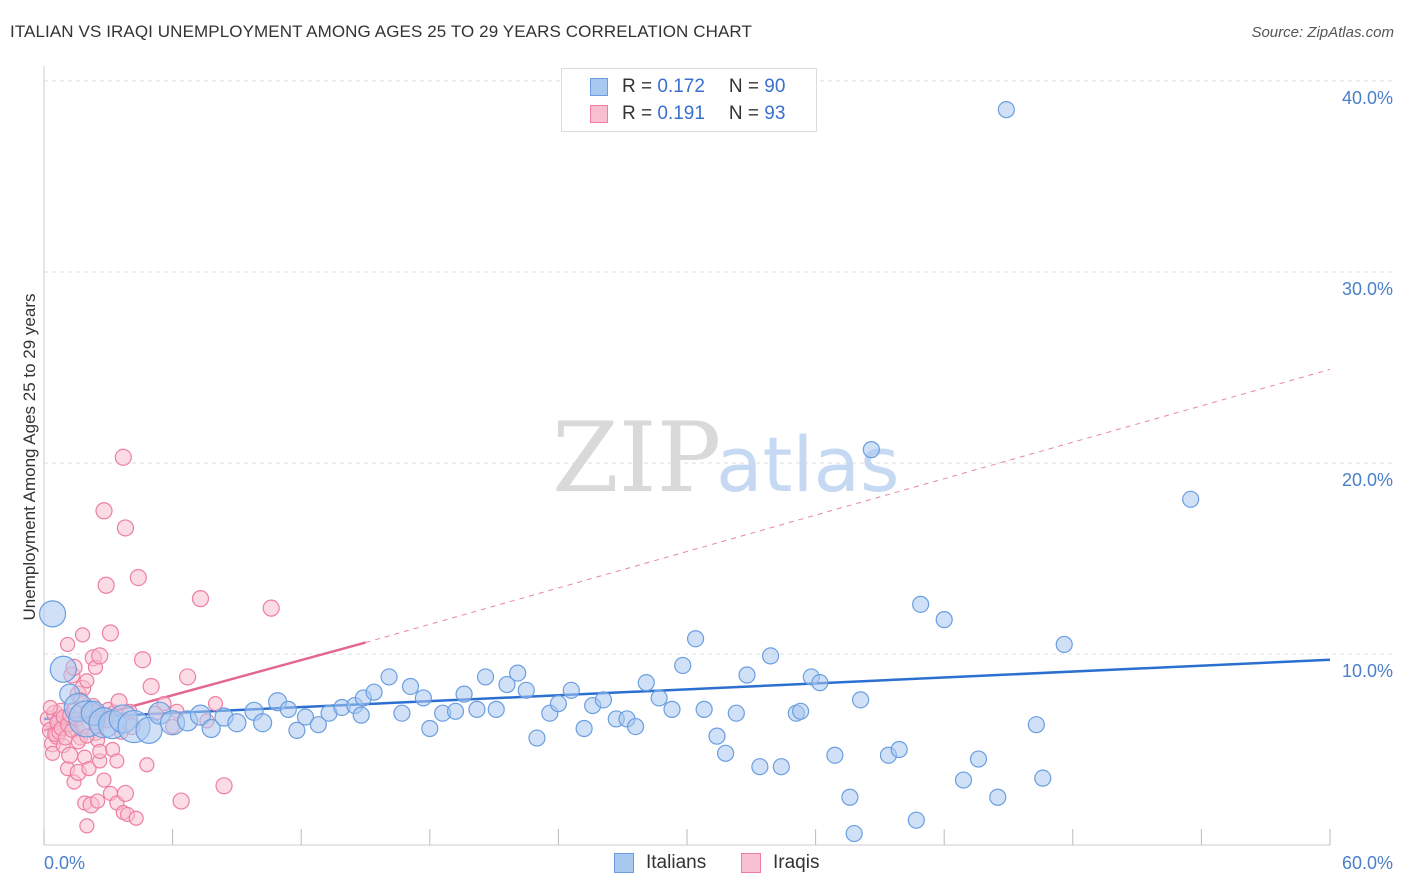 The image size is (1406, 892). Describe the element at coordinates (599, 114) in the screenshot. I see `iraqis-swatch` at that location.